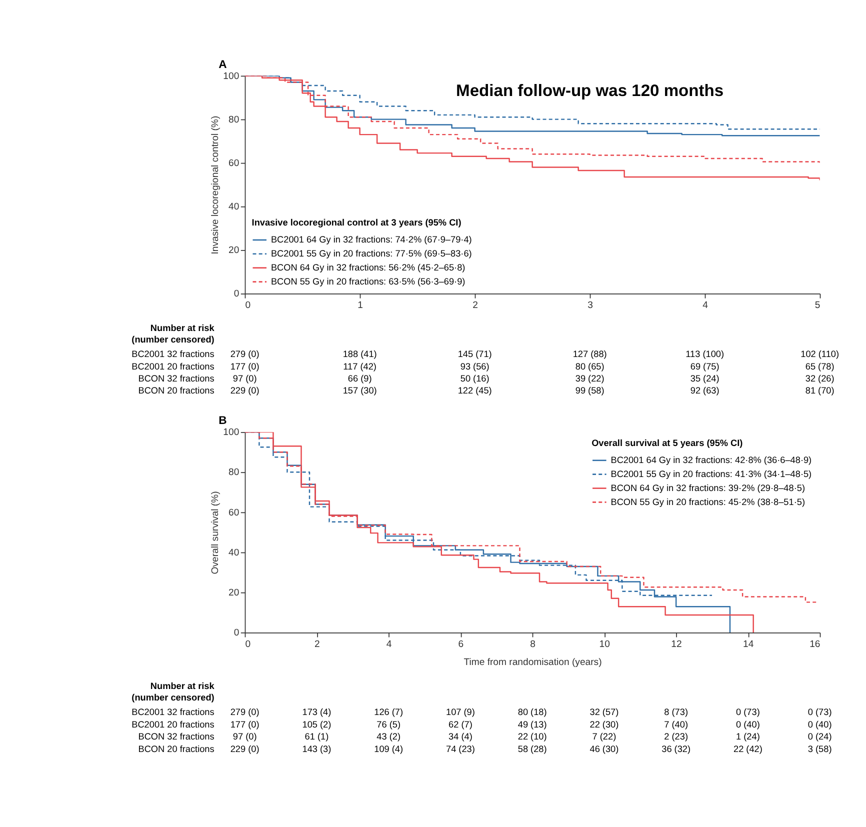  What do you see at coordinates (388, 724) in the screenshot?
I see `text: 76 (5)` at bounding box center [388, 724].